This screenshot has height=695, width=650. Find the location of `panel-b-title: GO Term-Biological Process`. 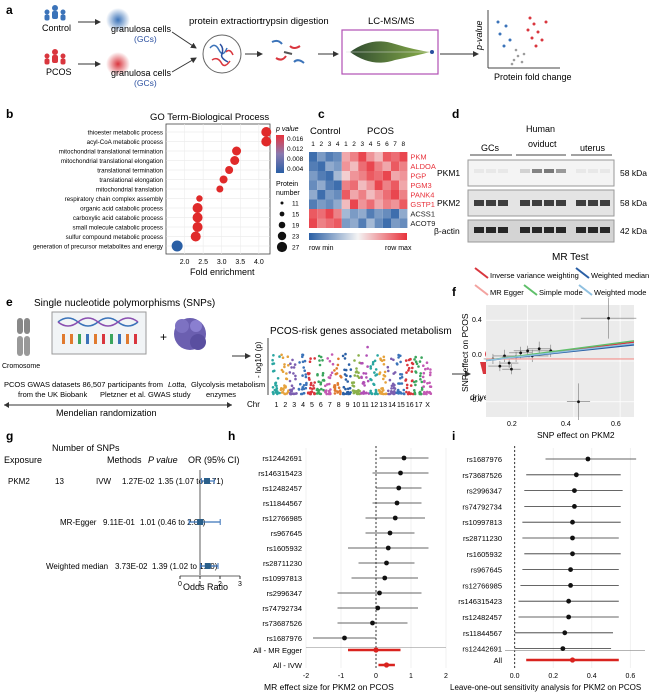

panel-b-title: GO Term-Biological Process is located at coordinates (209, 117).